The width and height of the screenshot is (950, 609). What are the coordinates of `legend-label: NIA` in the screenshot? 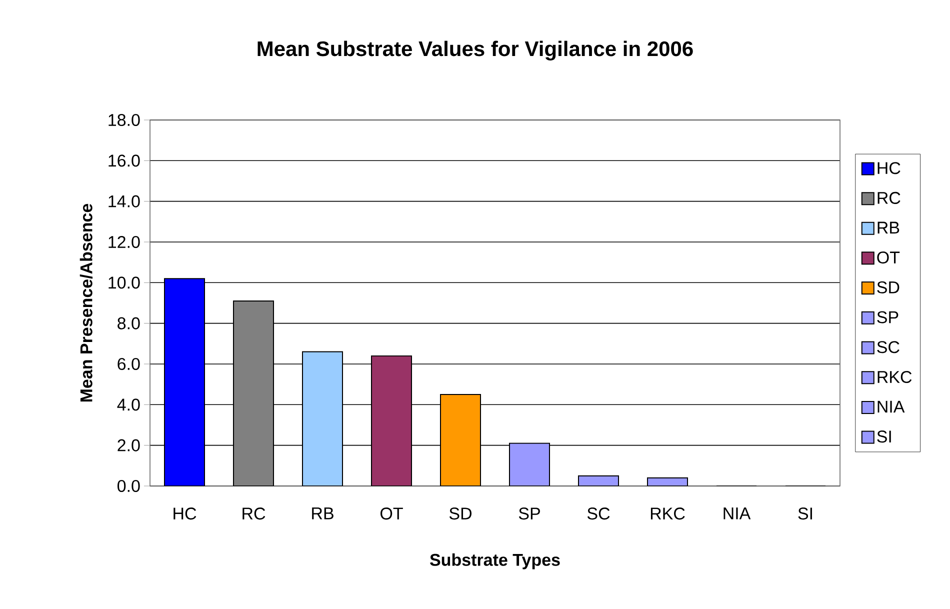 It's located at (891, 406).